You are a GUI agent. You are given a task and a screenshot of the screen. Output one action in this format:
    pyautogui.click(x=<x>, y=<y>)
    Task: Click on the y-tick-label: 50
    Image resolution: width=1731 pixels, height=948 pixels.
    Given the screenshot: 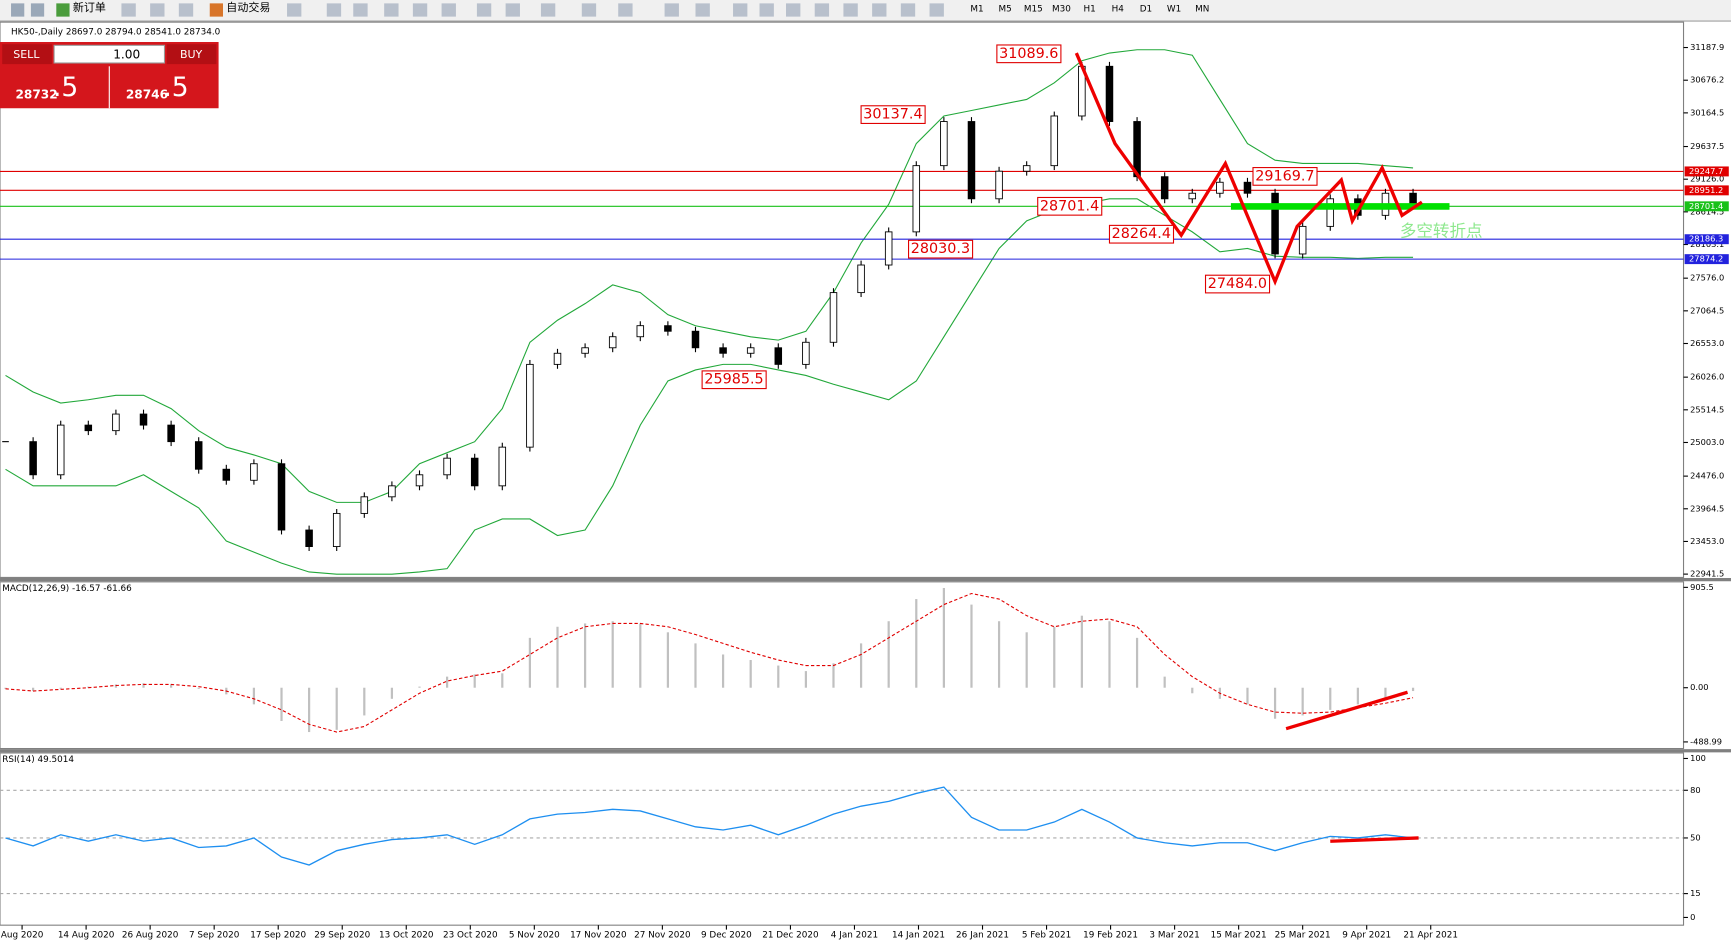 What is the action you would take?
    pyautogui.click(x=1695, y=837)
    